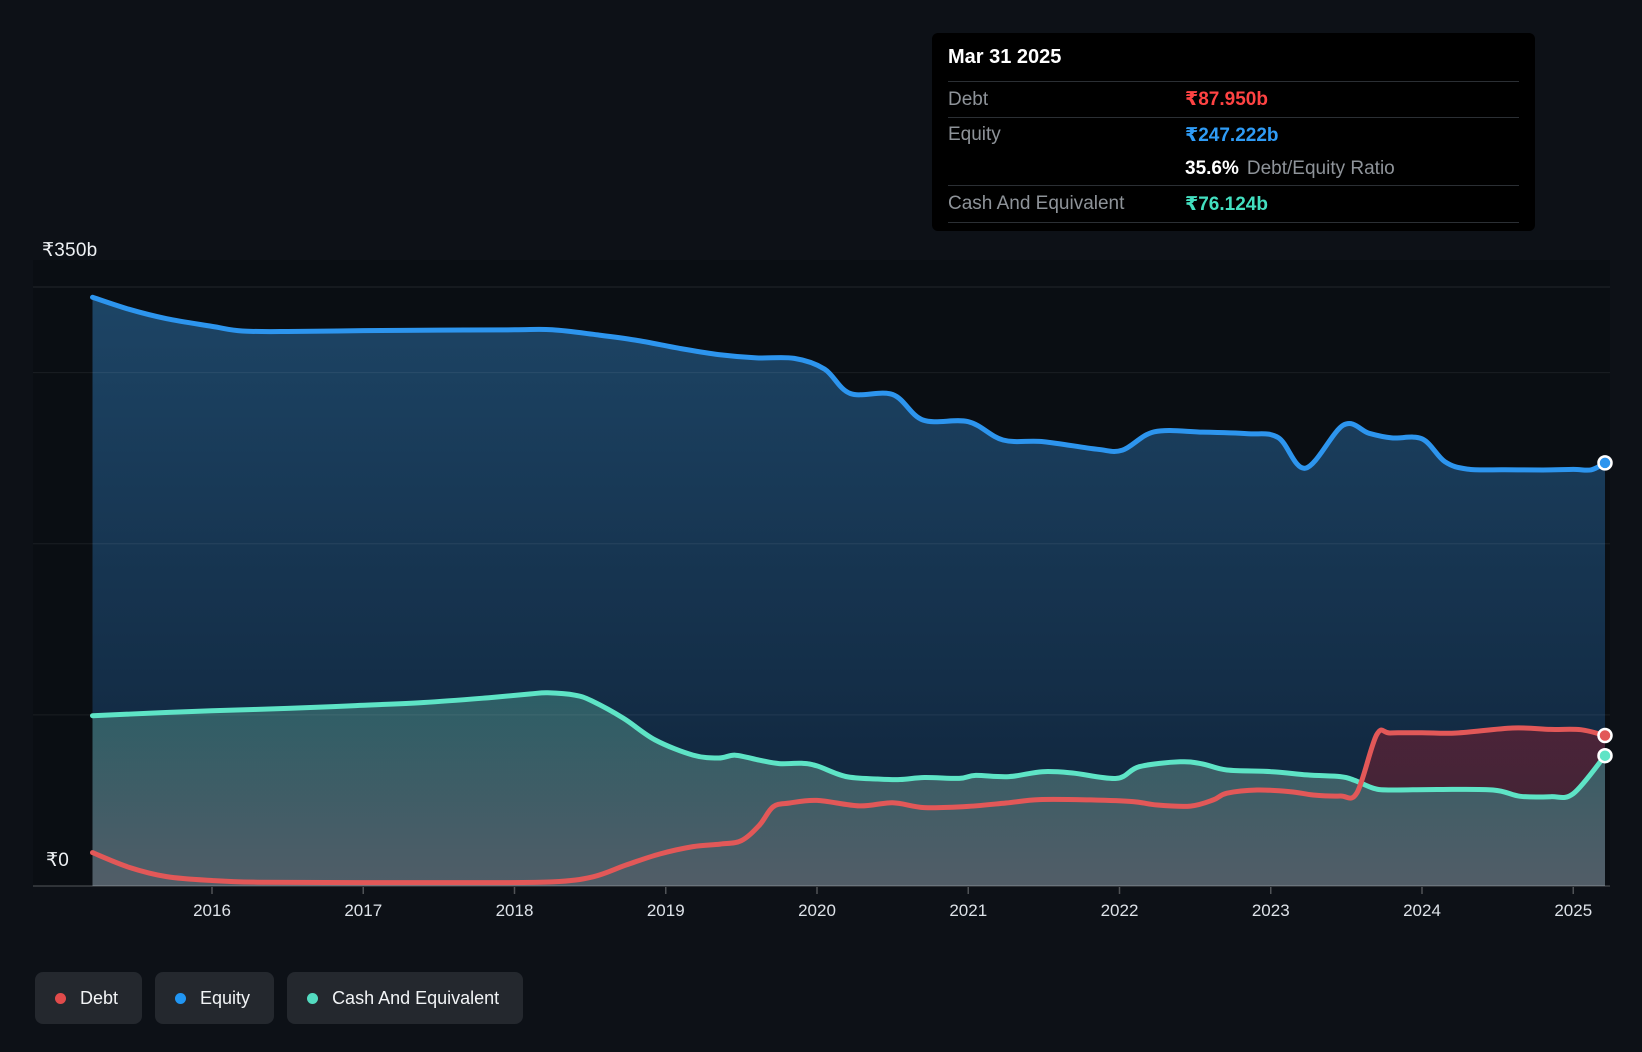 The width and height of the screenshot is (1642, 1052). I want to click on tooltip-row-cash: Cash And Equivalent ₹76.124b, so click(1233, 204).